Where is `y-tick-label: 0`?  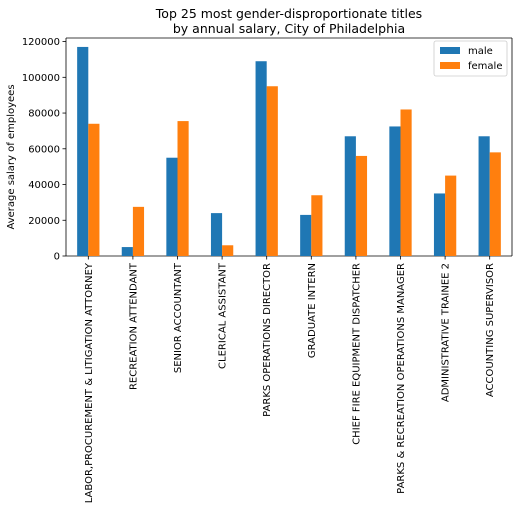
y-tick-label: 0 is located at coordinates (57, 257).